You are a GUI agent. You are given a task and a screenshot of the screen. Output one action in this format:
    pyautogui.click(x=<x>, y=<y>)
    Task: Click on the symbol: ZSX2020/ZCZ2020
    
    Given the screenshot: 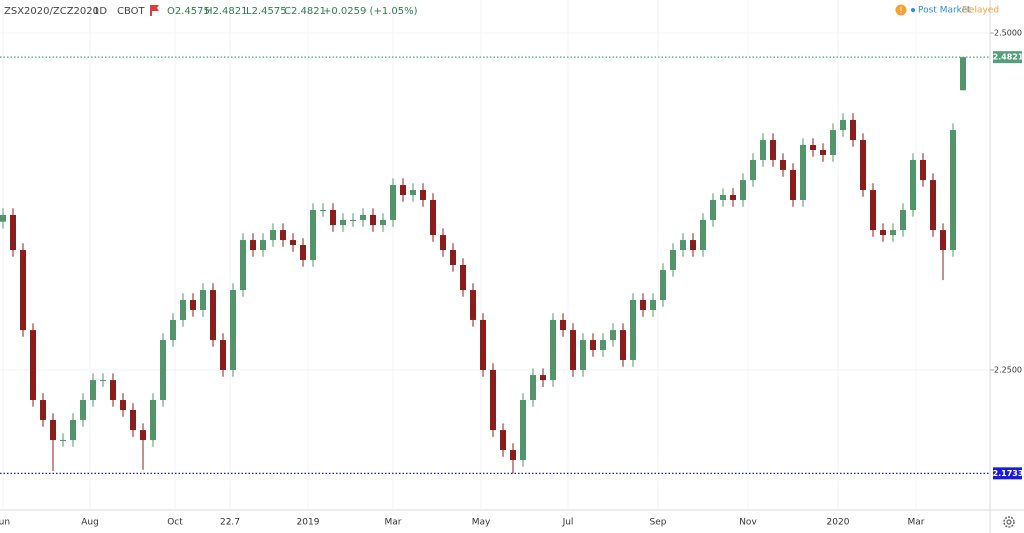 What is the action you would take?
    pyautogui.click(x=51, y=11)
    